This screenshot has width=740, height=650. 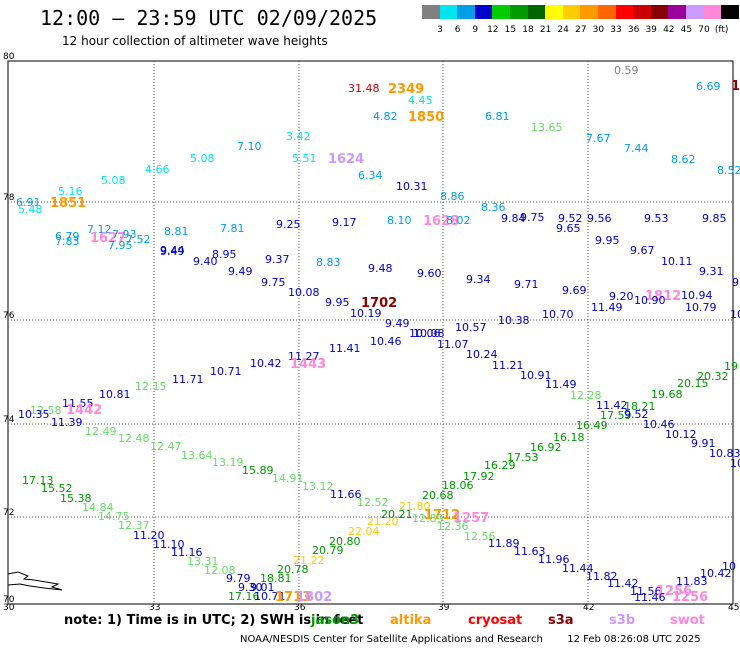 What do you see at coordinates (528, 30) in the screenshot?
I see `scale-label: 18` at bounding box center [528, 30].